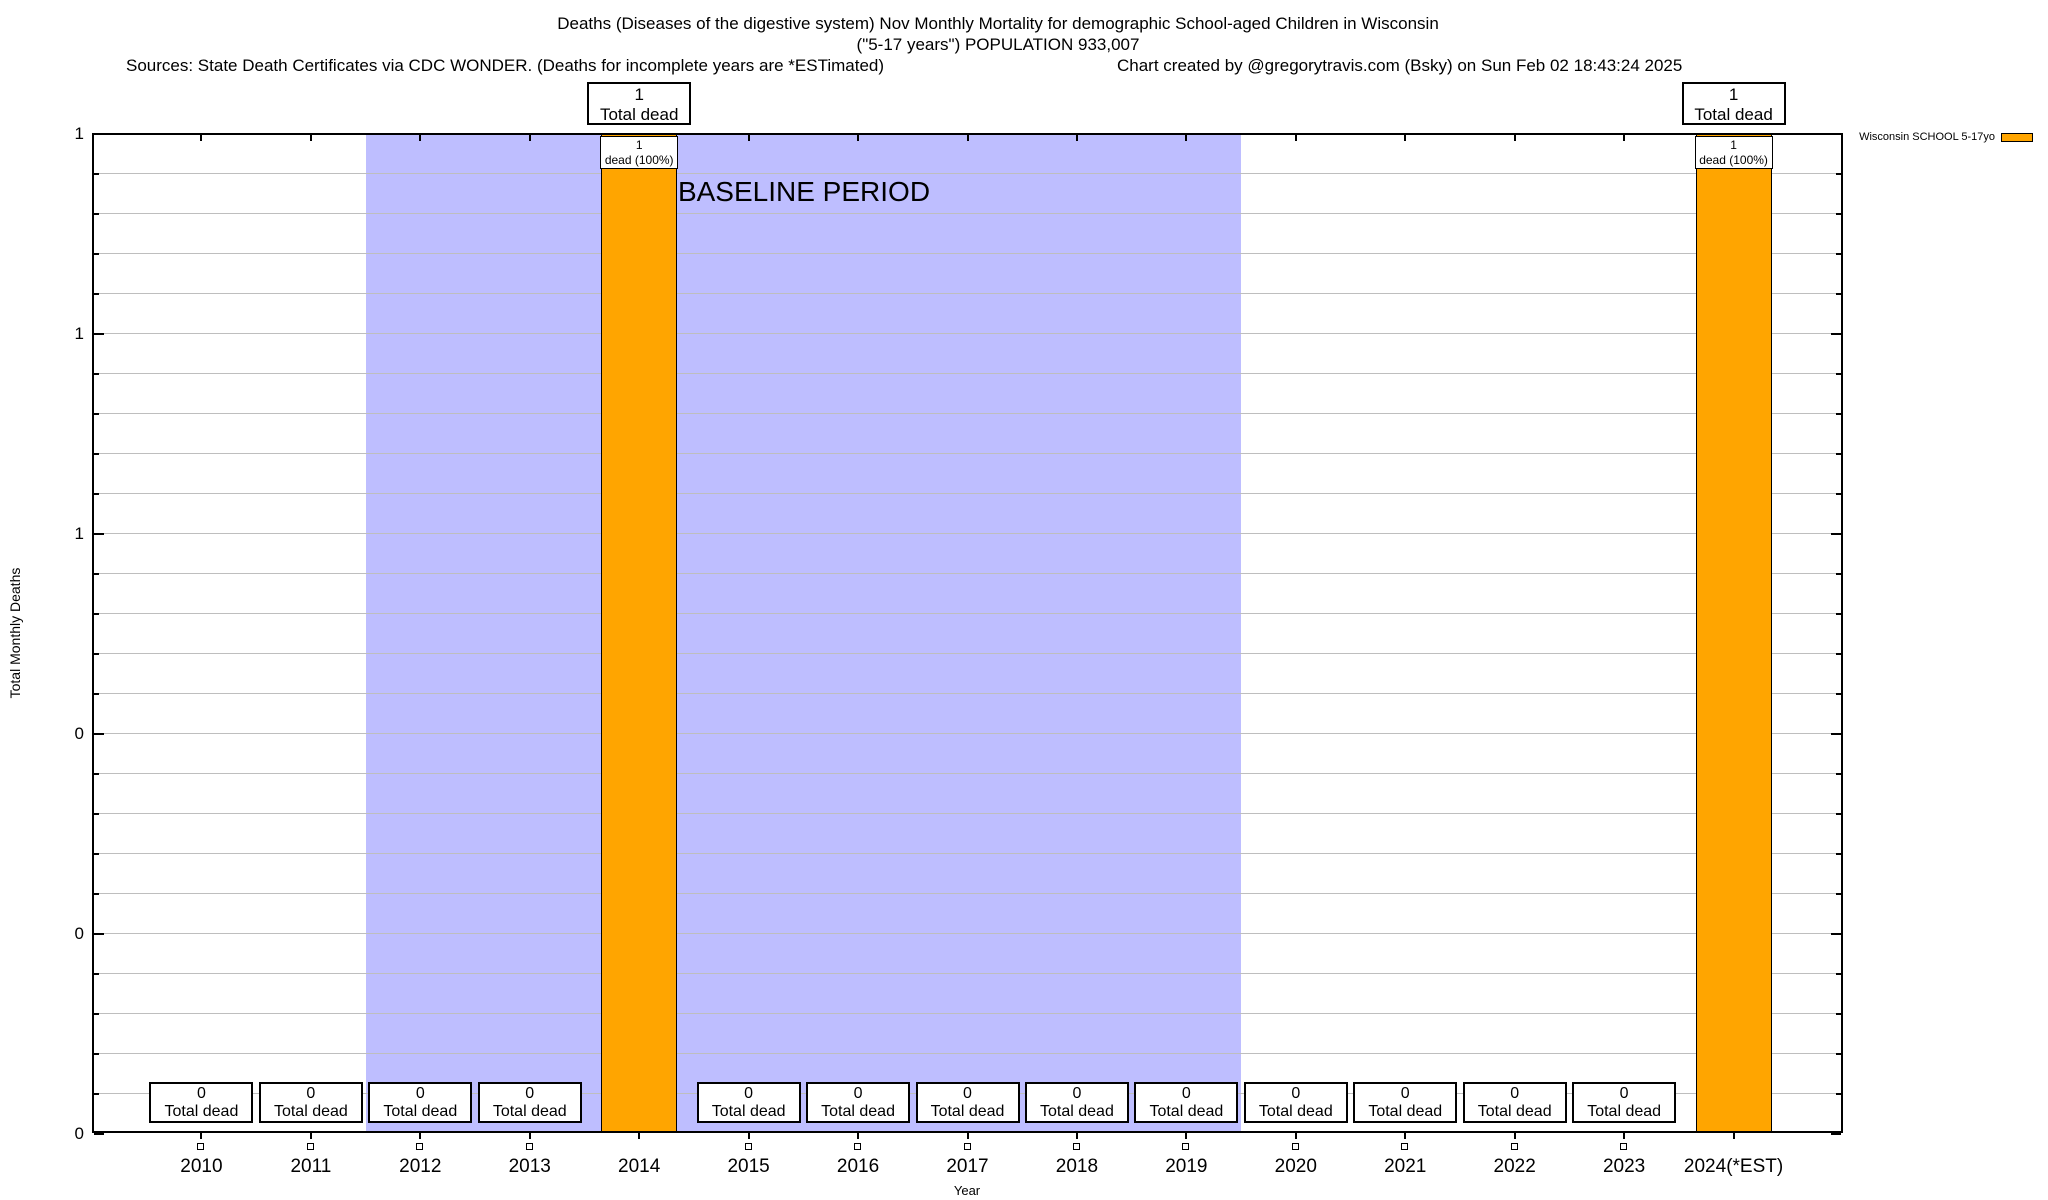  Describe the element at coordinates (1186, 1166) in the screenshot. I see `year-label: 2019` at that location.